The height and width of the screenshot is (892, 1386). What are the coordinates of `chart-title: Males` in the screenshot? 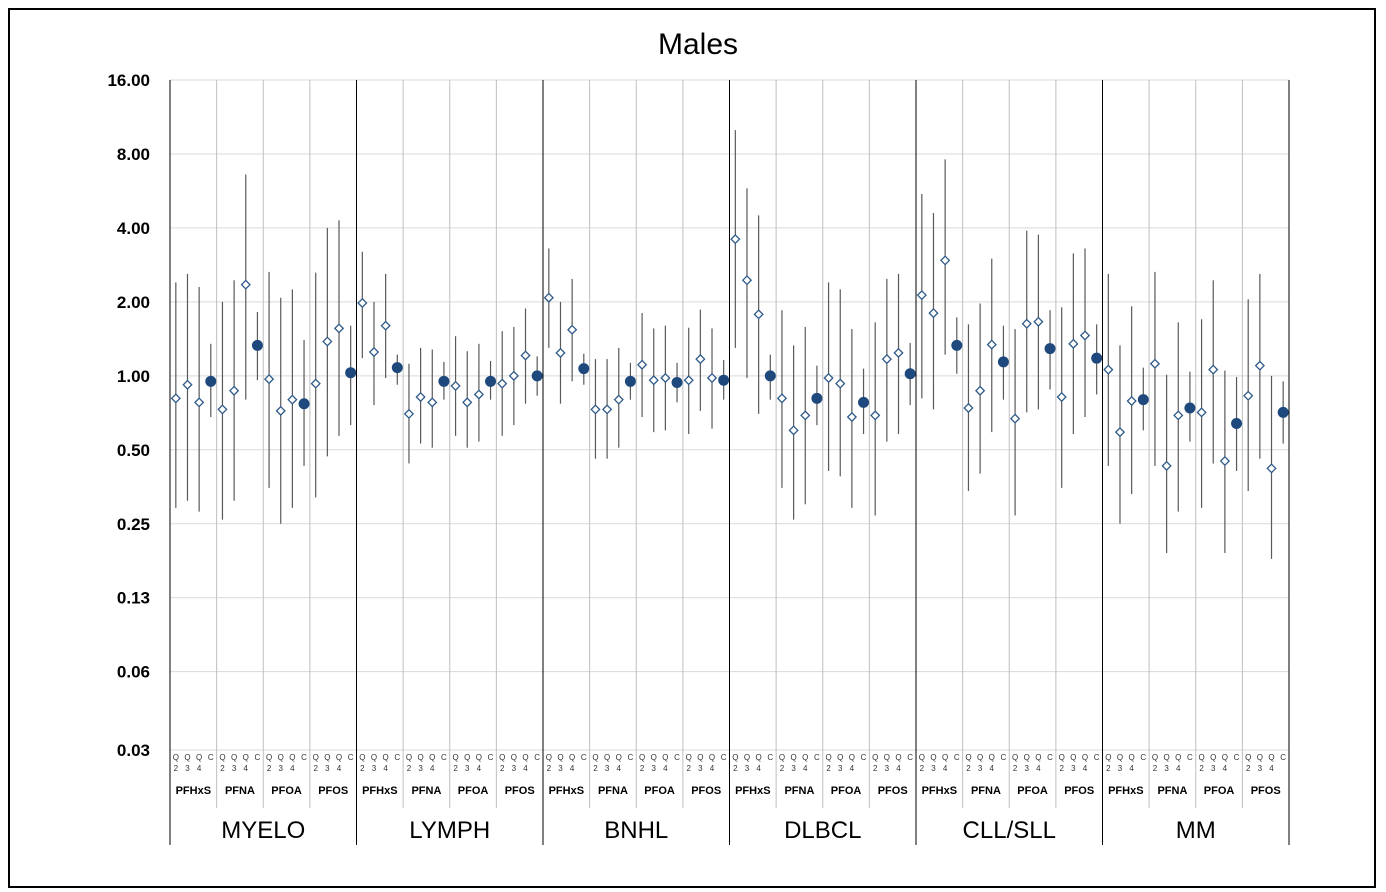 It's located at (698, 44).